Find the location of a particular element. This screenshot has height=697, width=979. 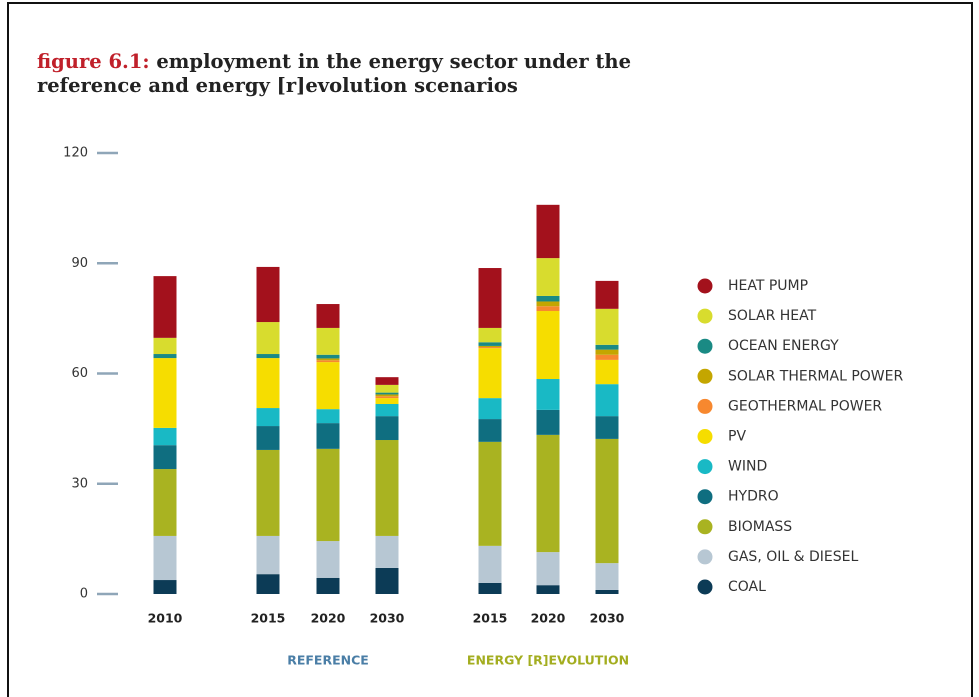

y-tick-label: 60 is located at coordinates (79, 373).